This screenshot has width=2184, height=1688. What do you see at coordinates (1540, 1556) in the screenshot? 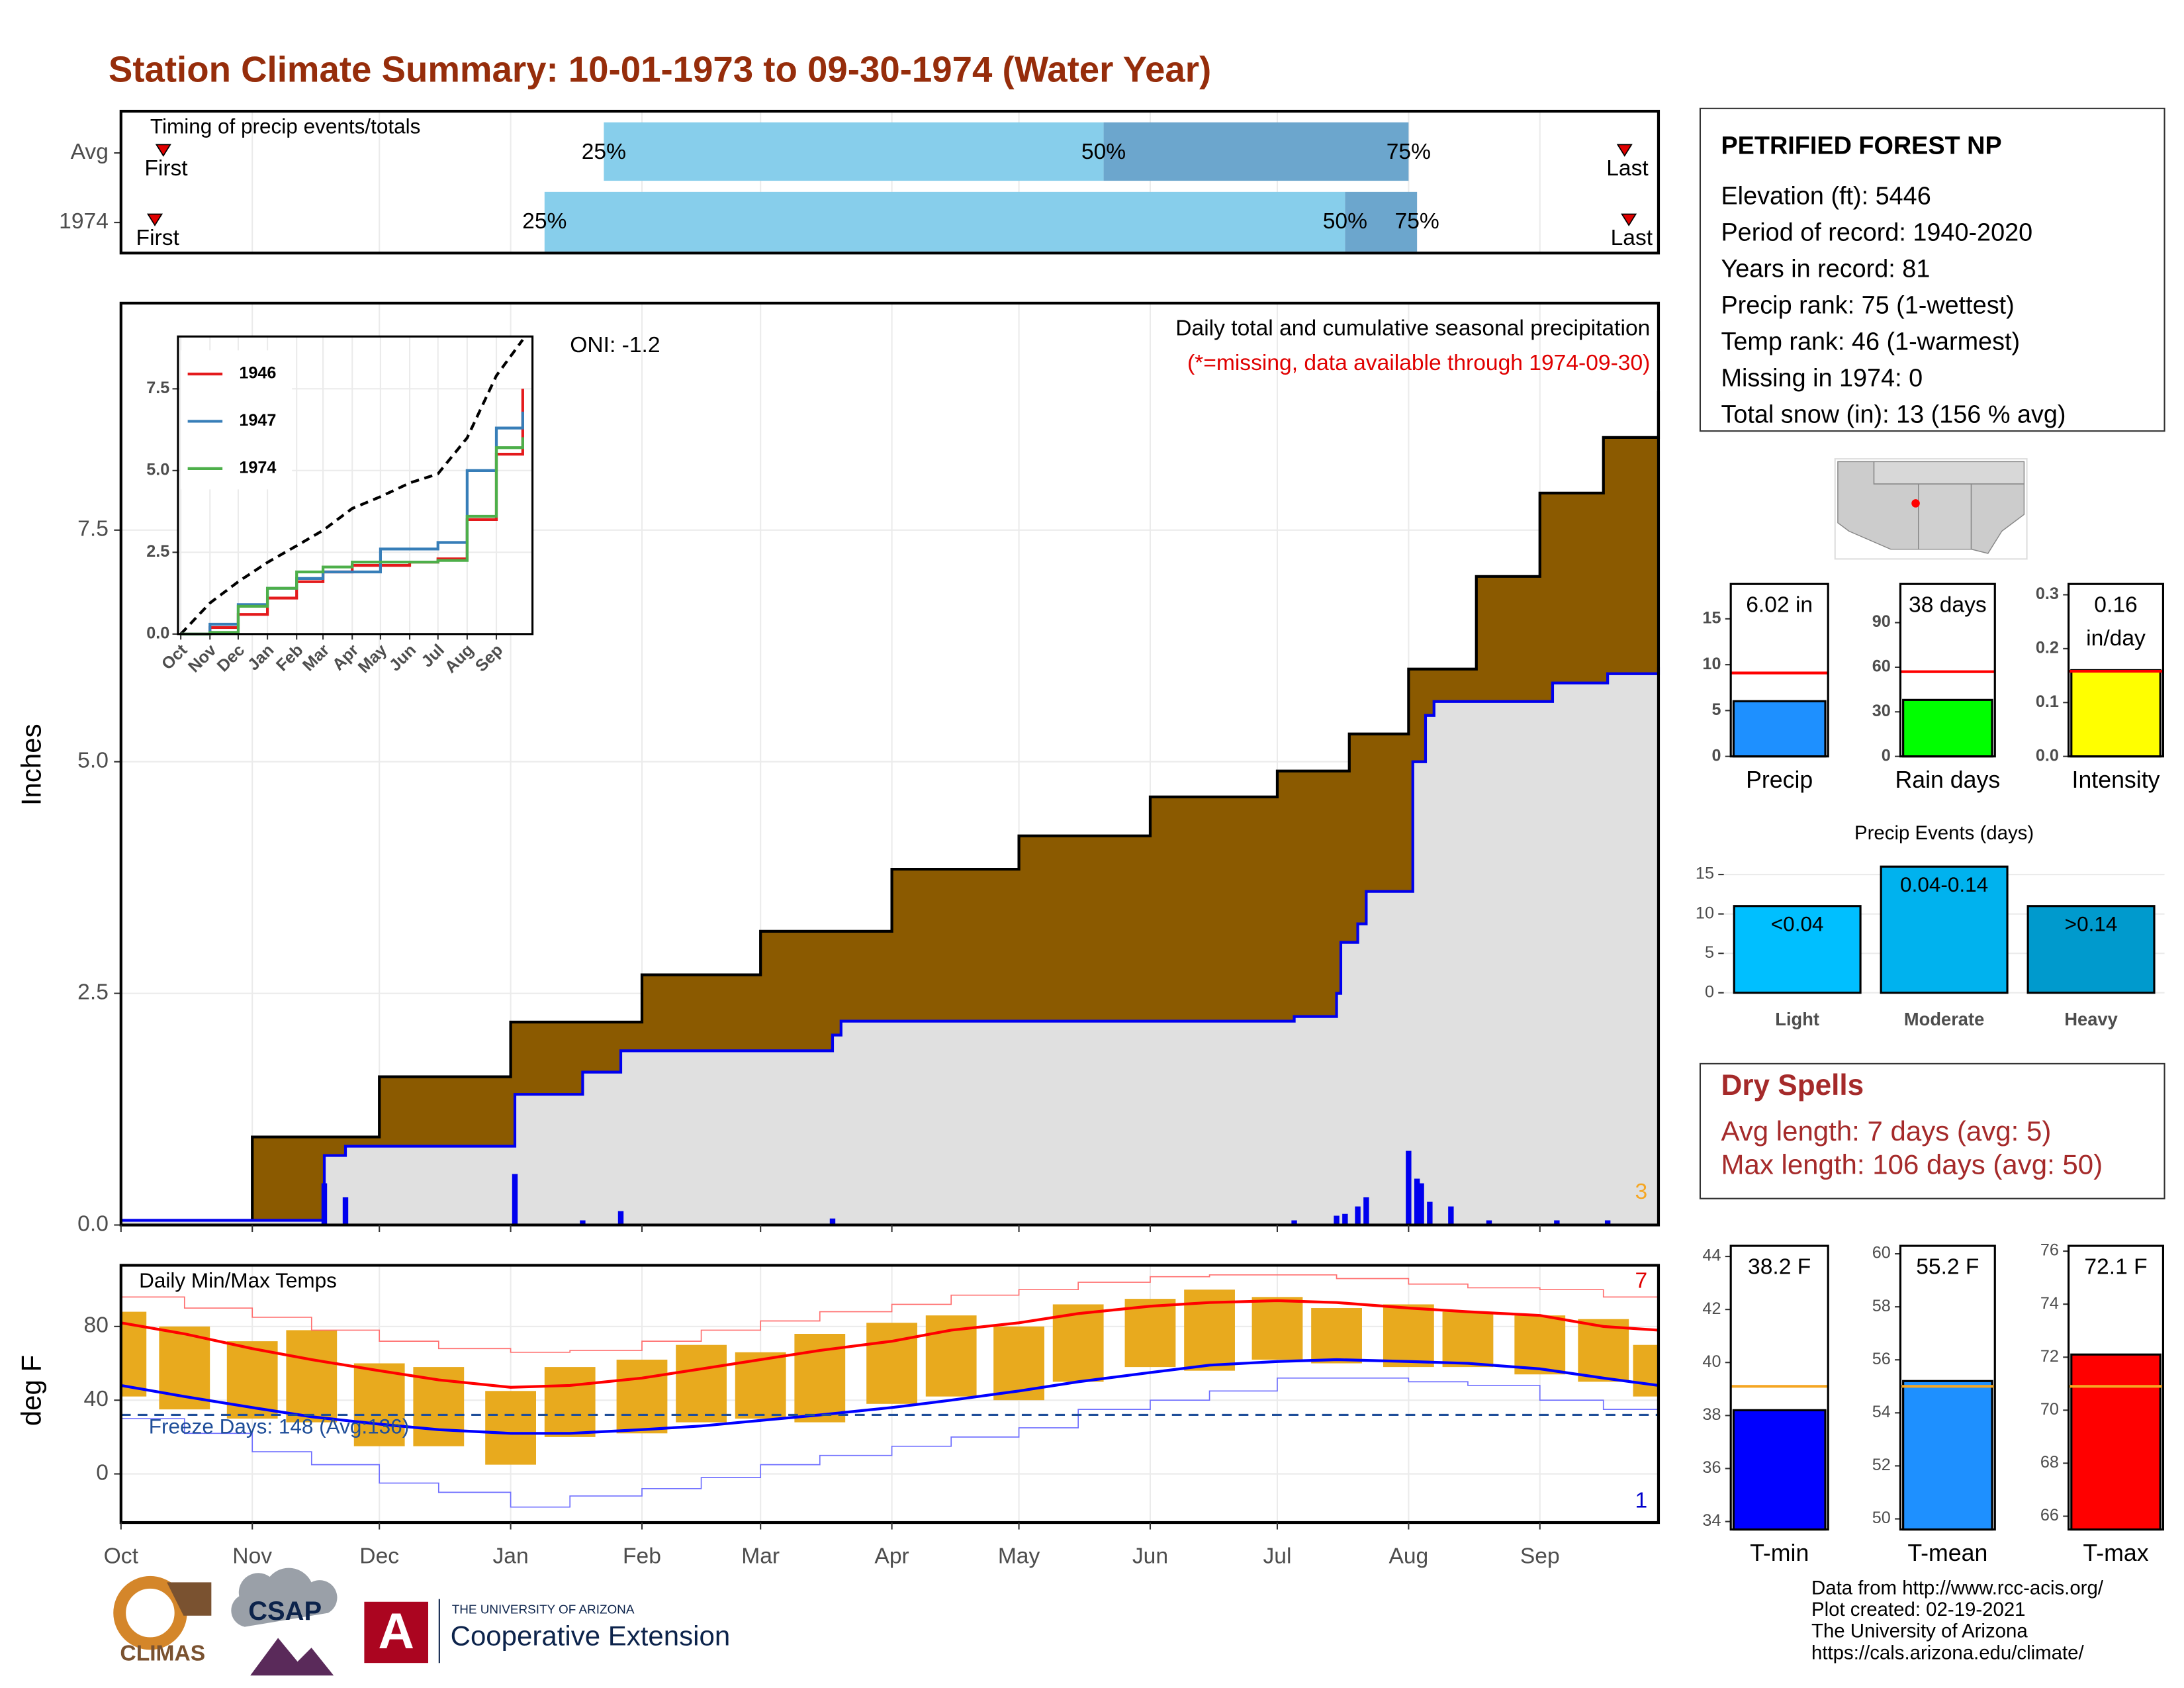
I see `x-tick-label: Sep` at bounding box center [1540, 1556].